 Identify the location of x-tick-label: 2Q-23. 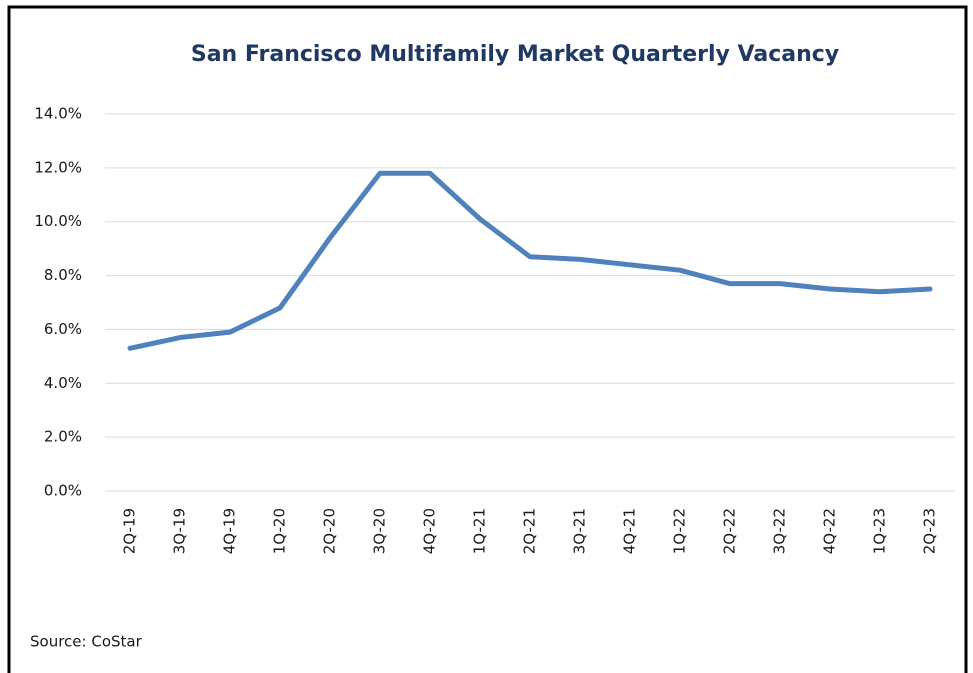
(930, 531).